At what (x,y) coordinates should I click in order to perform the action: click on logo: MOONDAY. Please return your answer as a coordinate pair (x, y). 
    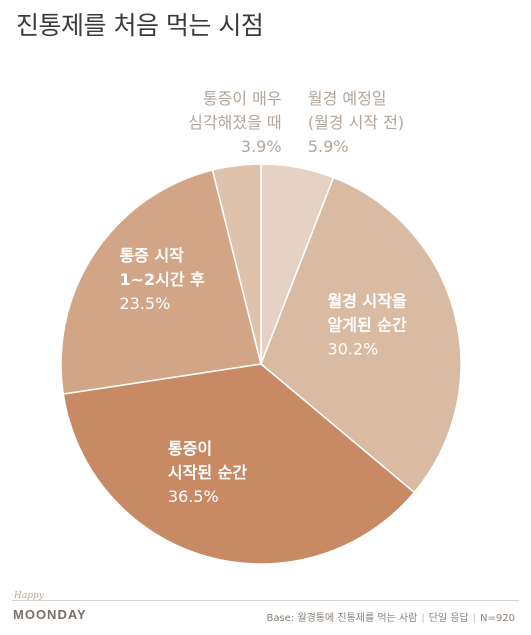
    Looking at the image, I should click on (50, 614).